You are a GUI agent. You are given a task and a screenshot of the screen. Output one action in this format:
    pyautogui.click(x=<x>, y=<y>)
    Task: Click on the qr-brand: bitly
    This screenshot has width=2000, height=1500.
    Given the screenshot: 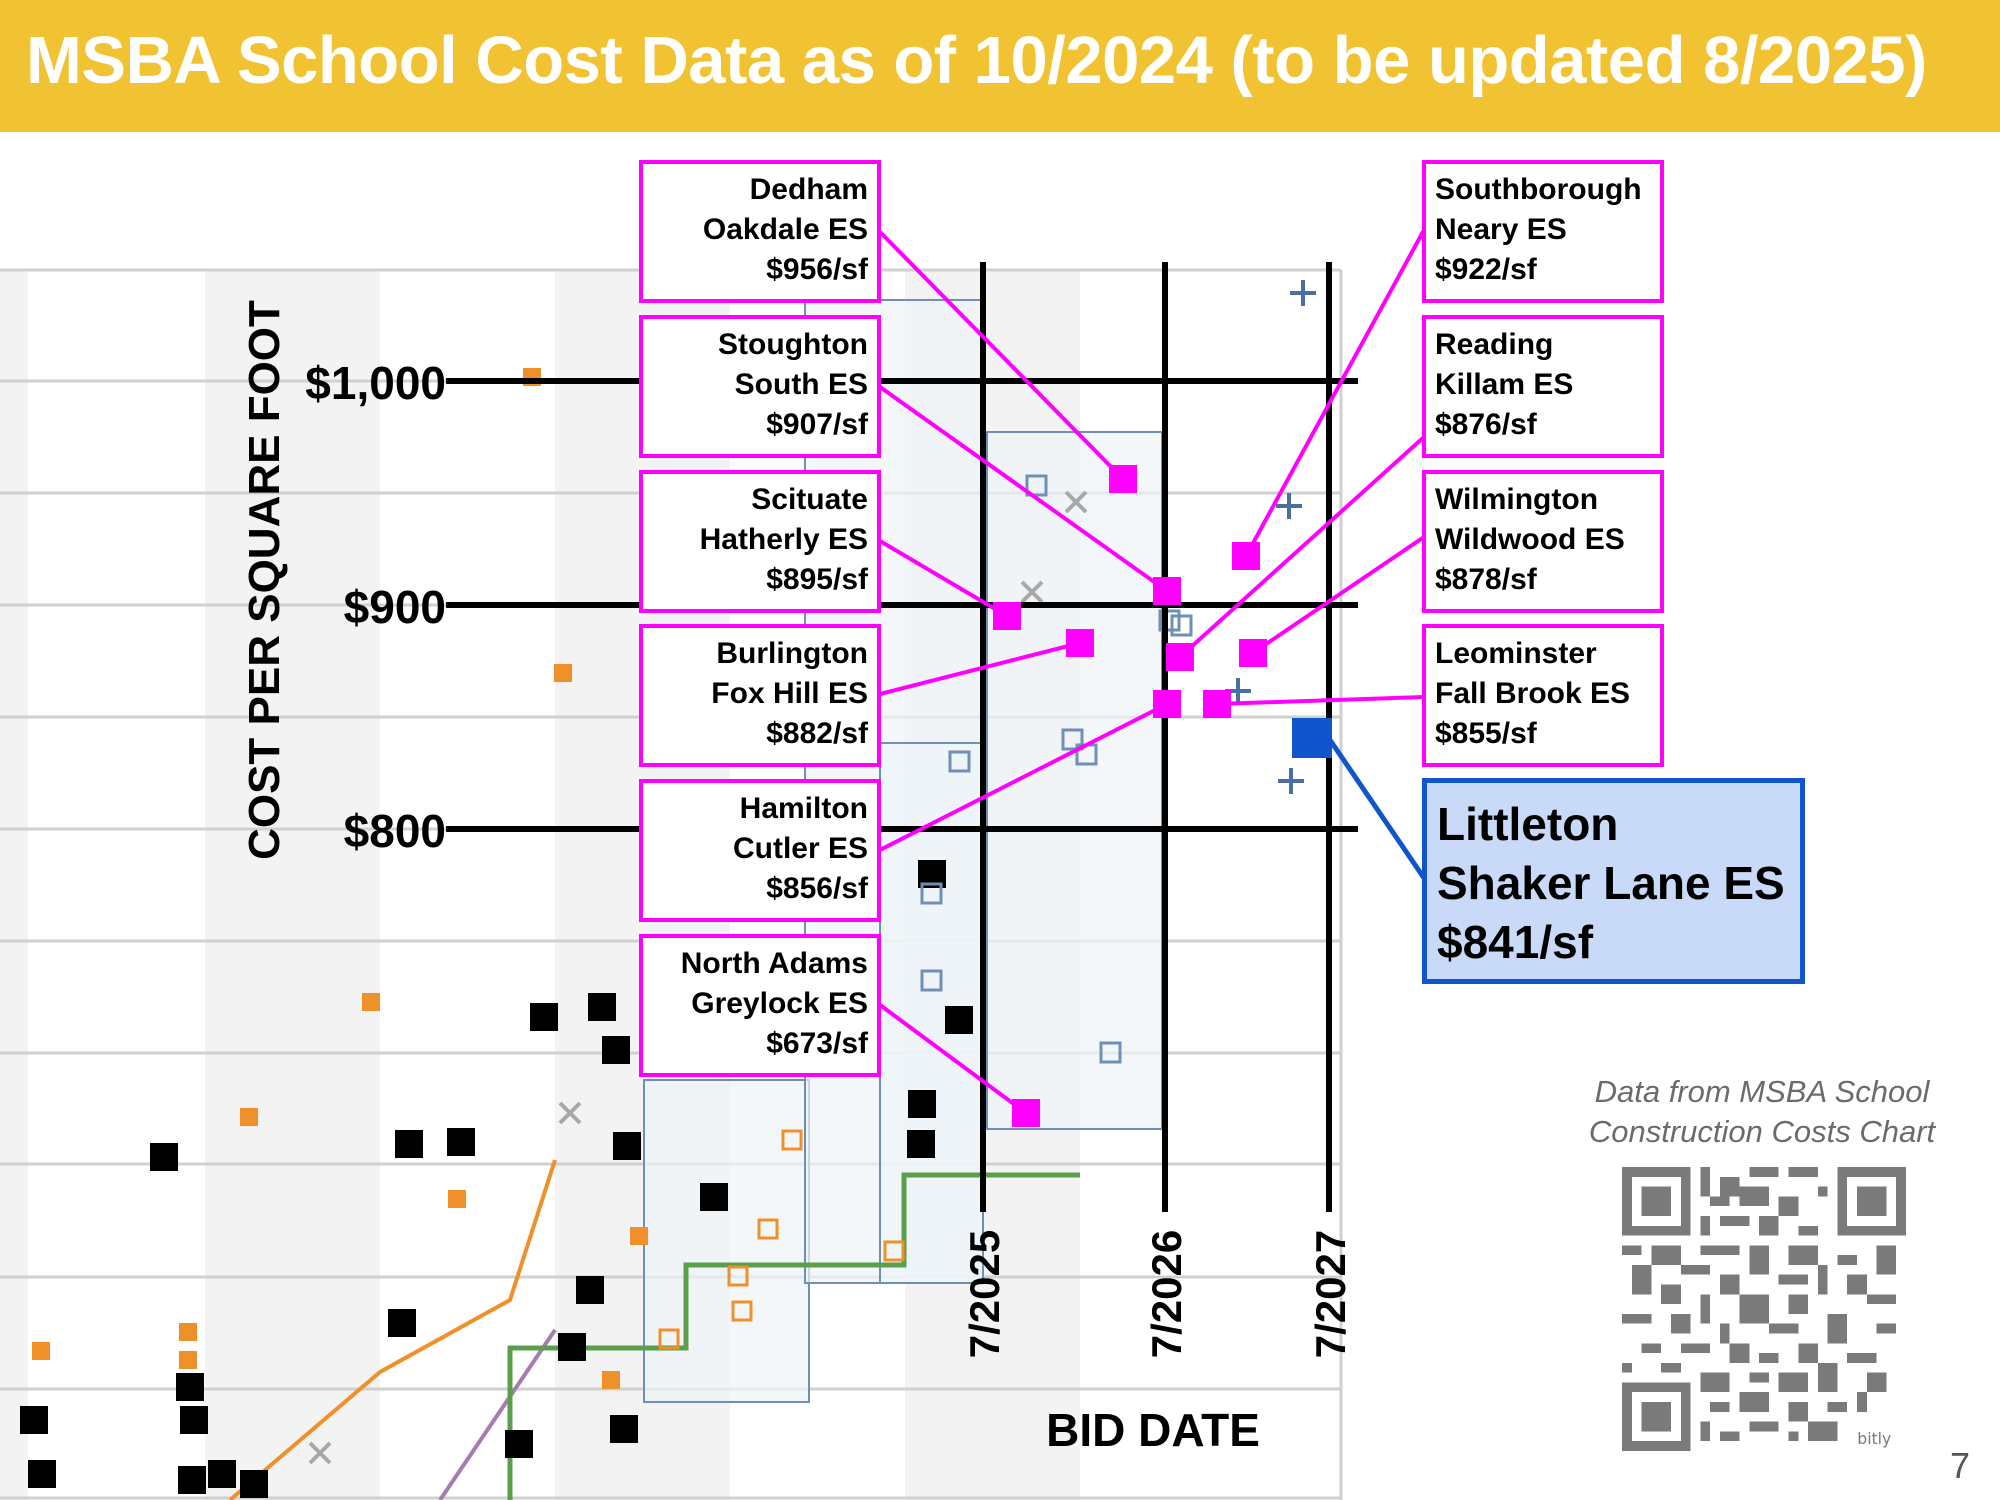 What is the action you would take?
    pyautogui.click(x=1874, y=1438)
    